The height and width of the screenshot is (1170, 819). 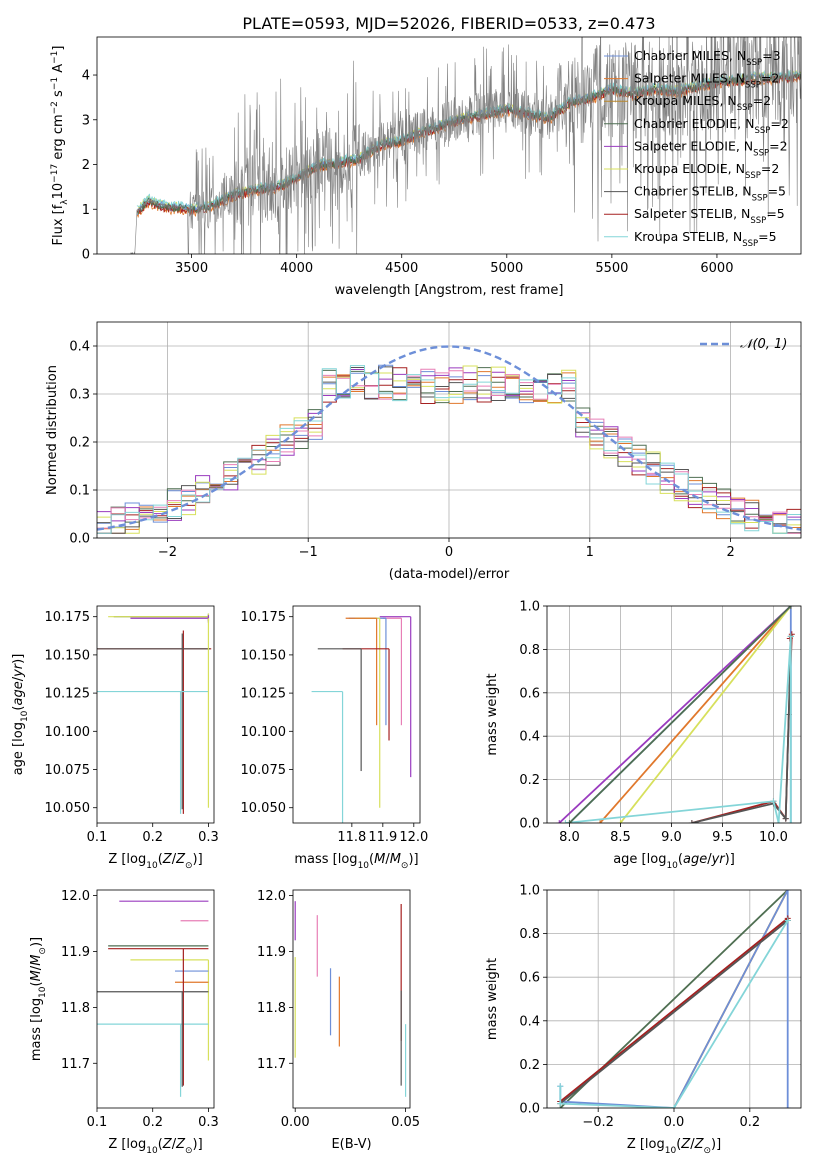 What do you see at coordinates (75, 1008) in the screenshot?
I see `y-tick-label: 11.8` at bounding box center [75, 1008].